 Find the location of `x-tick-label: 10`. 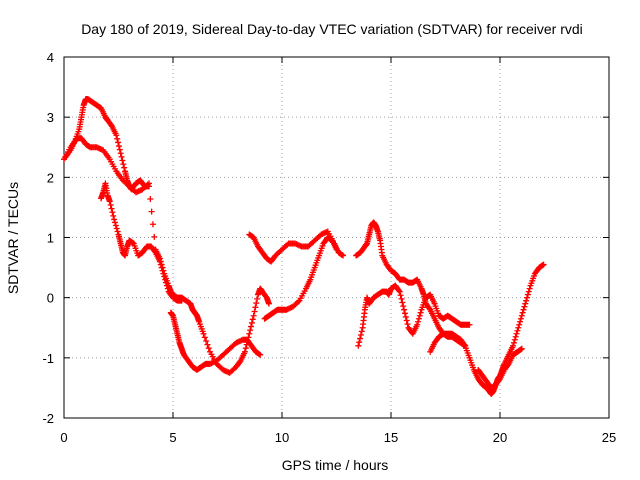

x-tick-label: 10 is located at coordinates (282, 437).